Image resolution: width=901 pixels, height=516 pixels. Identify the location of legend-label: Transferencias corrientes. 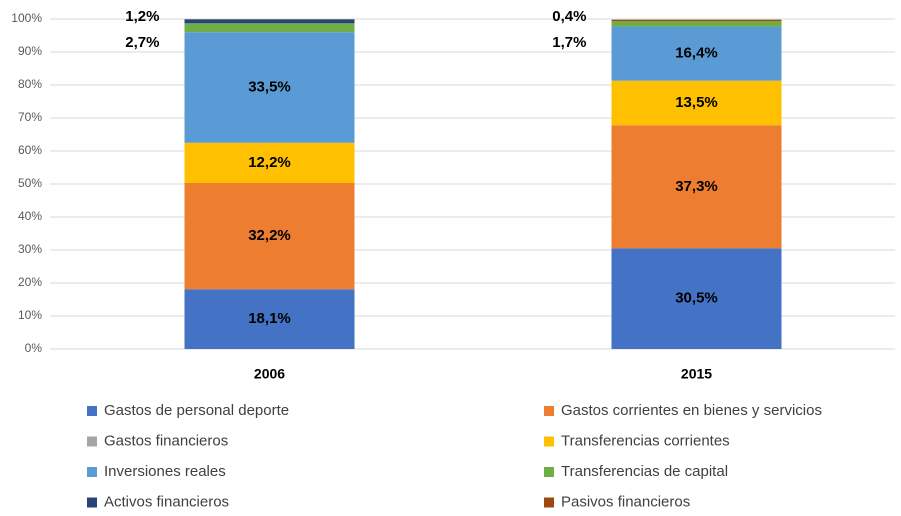
(645, 440).